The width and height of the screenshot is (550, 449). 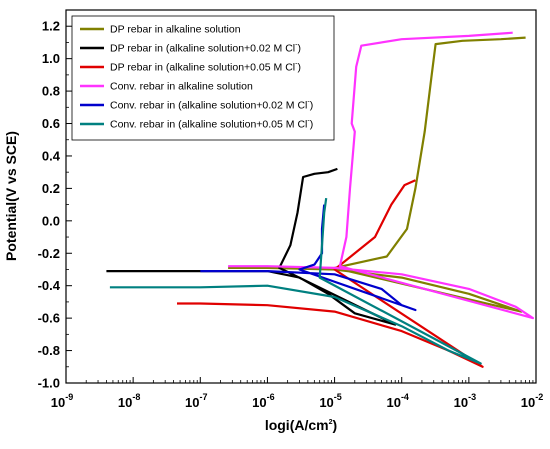 What do you see at coordinates (301, 425) in the screenshot?
I see `x-axis-title: logi(A/cm2)` at bounding box center [301, 425].